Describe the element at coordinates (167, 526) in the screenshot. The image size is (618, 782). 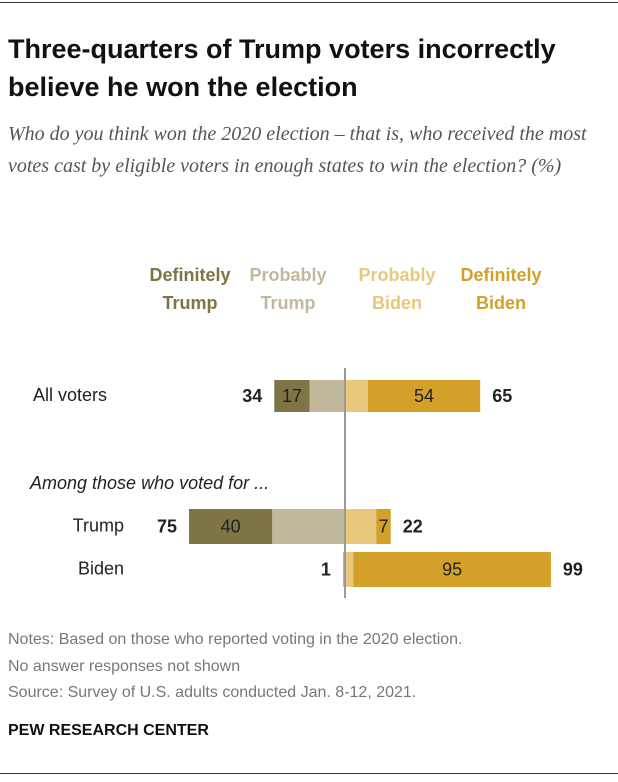
I see `total-label: 75` at that location.